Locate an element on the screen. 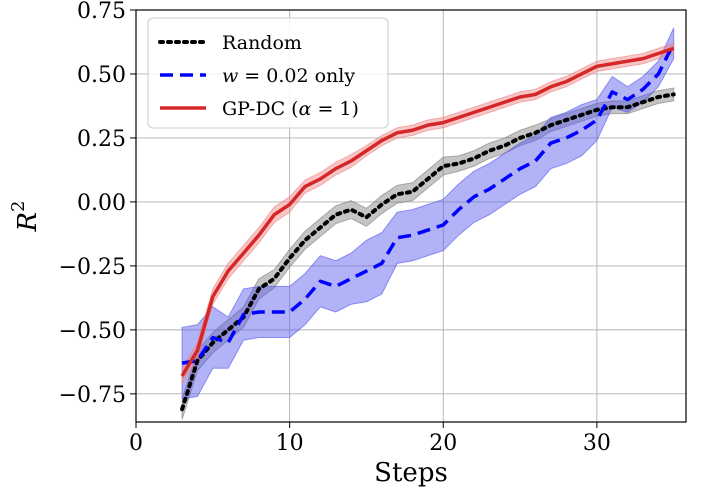  legend: Random w = 0.02 only GP-DC (α = 1) is located at coordinates (268, 73).